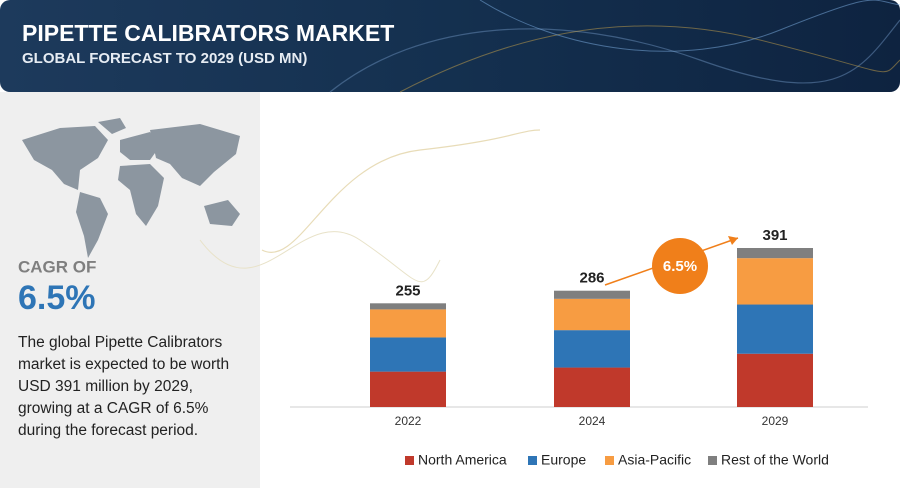 The height and width of the screenshot is (488, 900). Describe the element at coordinates (775, 421) in the screenshot. I see `x-tick-label: 2029` at that location.